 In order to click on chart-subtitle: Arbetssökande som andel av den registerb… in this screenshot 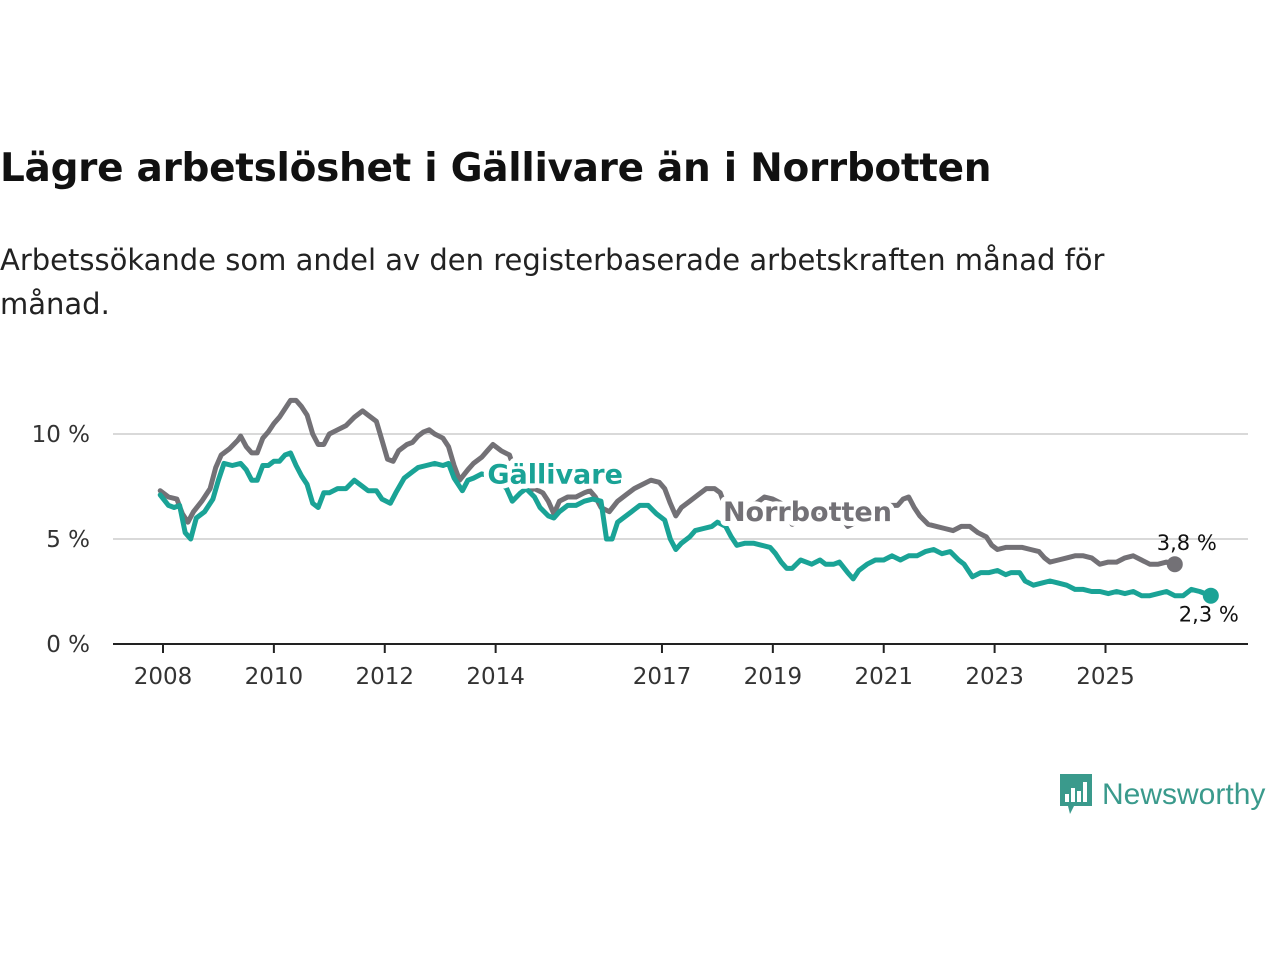, I will do `click(552, 282)`.